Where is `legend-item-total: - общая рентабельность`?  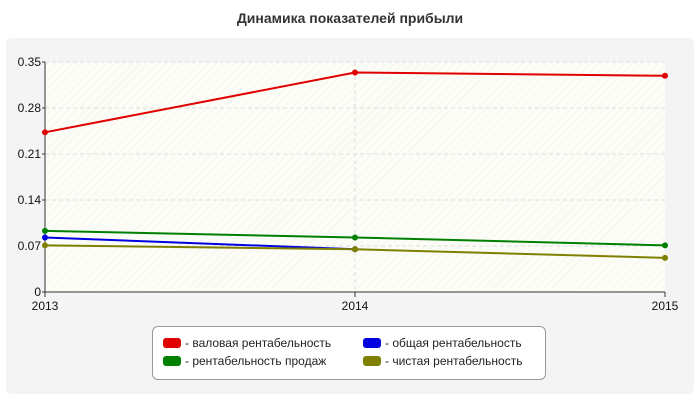
legend-item-total: - общая рентабельность is located at coordinates (442, 343).